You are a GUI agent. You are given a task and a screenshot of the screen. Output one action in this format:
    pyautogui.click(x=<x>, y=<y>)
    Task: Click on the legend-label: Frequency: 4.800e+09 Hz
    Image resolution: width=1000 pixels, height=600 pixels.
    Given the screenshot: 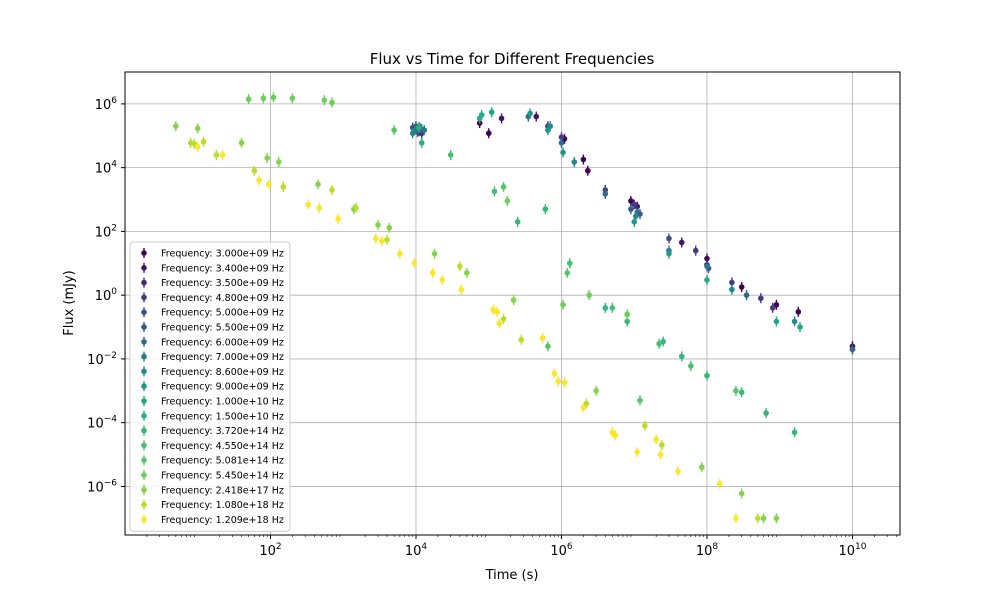 What is the action you would take?
    pyautogui.click(x=222, y=298)
    